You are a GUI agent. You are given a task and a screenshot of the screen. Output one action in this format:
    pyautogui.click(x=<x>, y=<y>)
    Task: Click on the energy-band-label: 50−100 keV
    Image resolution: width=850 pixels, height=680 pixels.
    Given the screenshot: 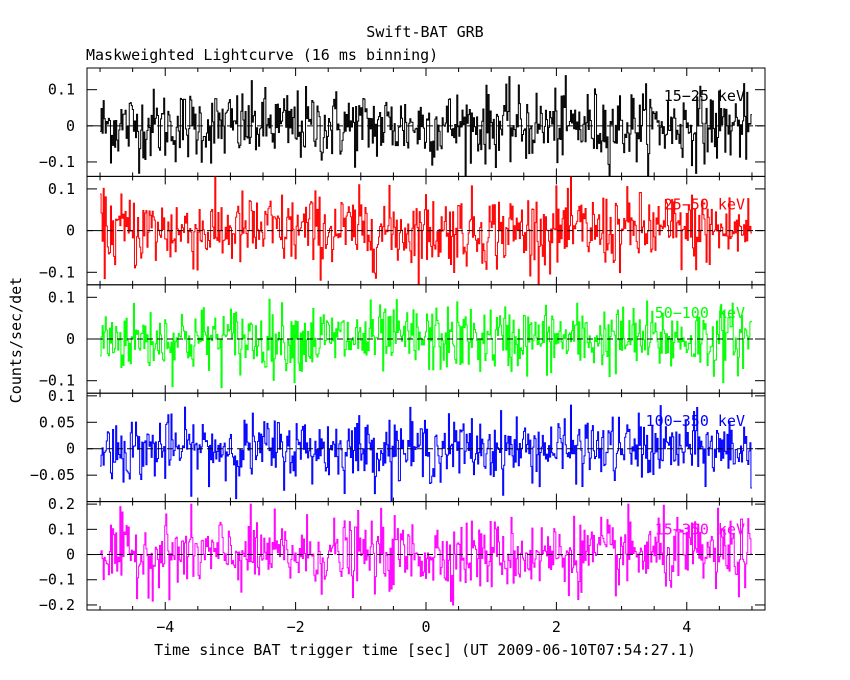 What is the action you would take?
    pyautogui.click(x=700, y=313)
    